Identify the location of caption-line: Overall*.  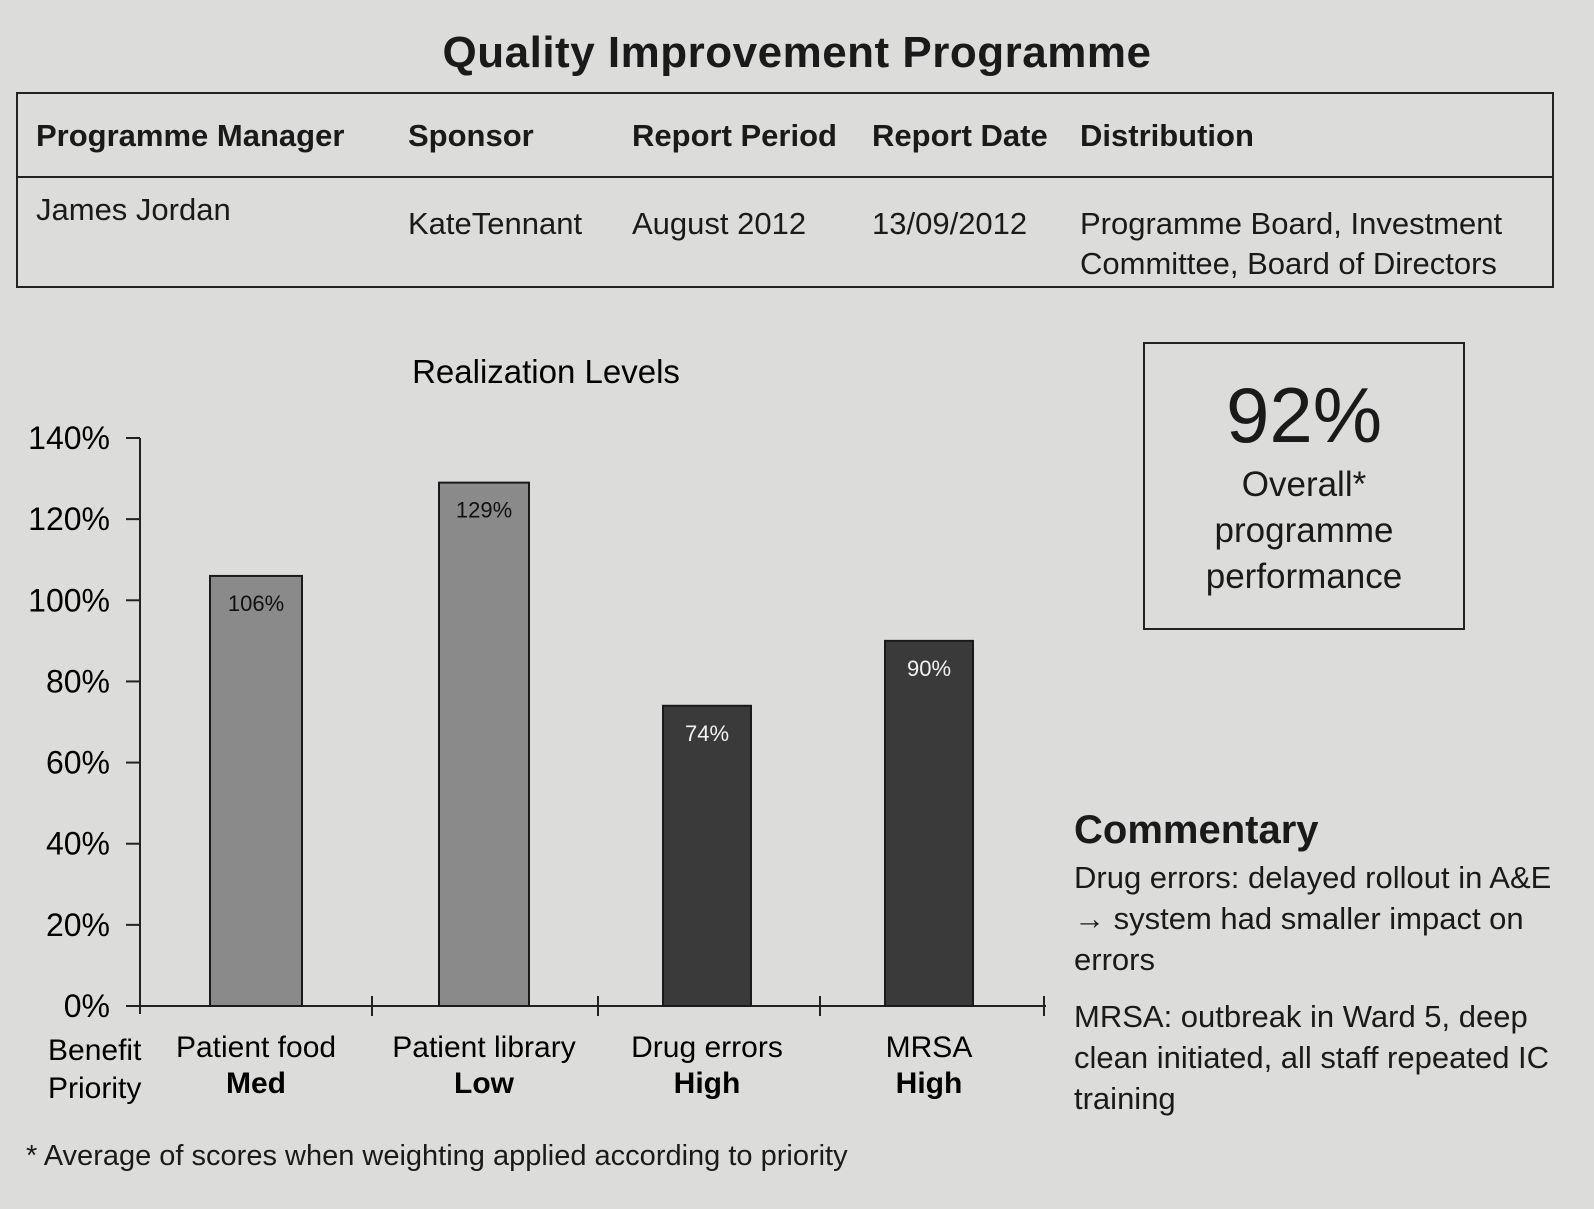
(1304, 484).